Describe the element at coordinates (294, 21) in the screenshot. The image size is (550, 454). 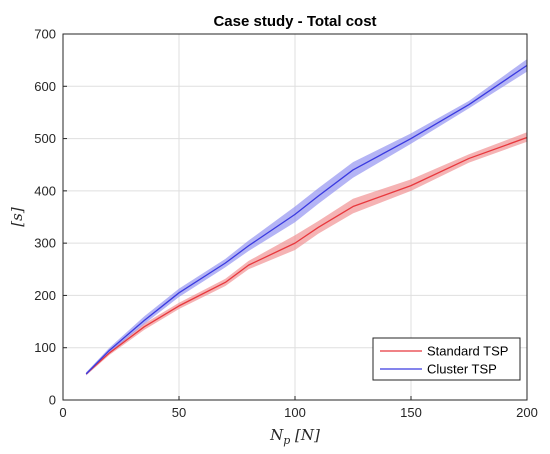
I see `chart-title: Case study - Total cost` at that location.